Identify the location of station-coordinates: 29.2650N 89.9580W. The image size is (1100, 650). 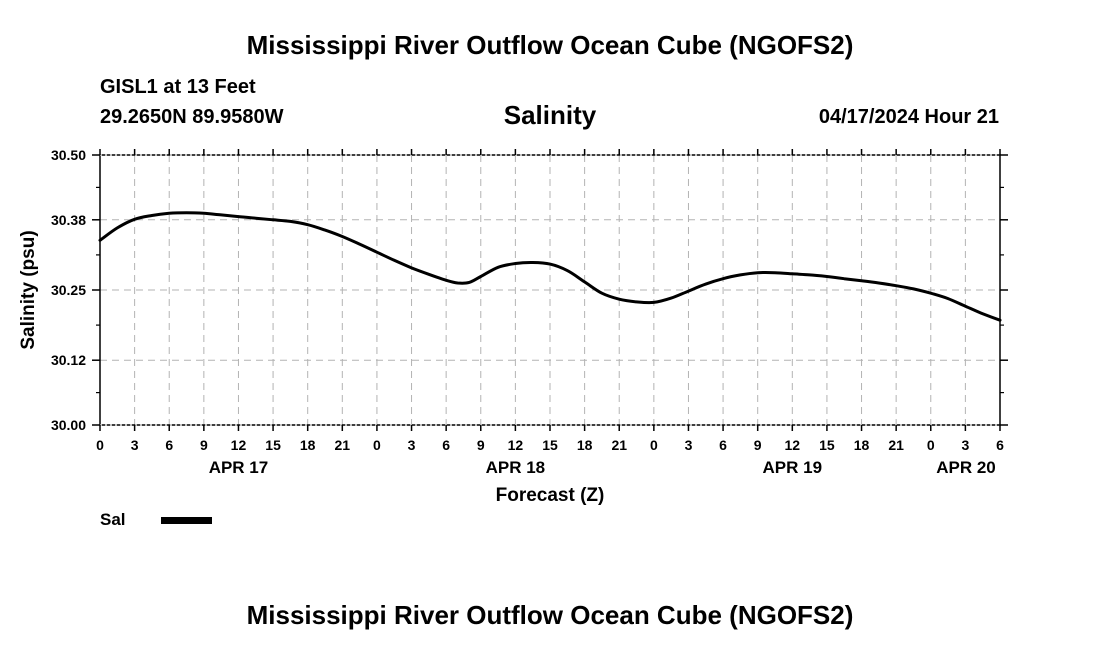
(192, 117).